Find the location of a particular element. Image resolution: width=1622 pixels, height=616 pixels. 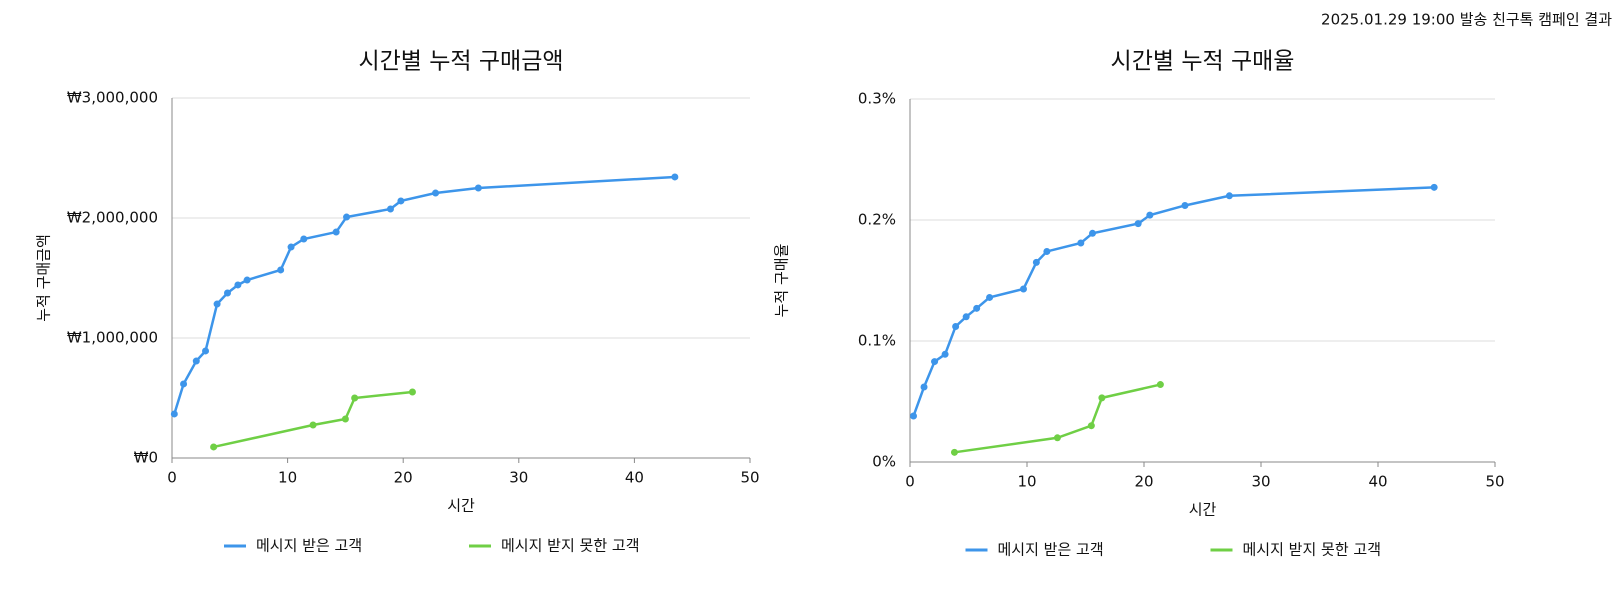

caption: 2025.01.29 19:00 발송 친구톡 캠페인 결과 is located at coordinates (1466, 20).